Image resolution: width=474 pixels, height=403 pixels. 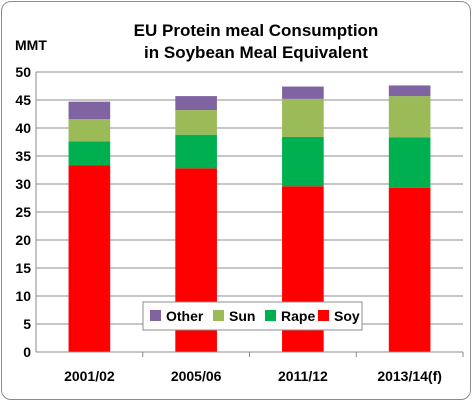 I want to click on y-tick-label: 20, so click(x=23, y=240).